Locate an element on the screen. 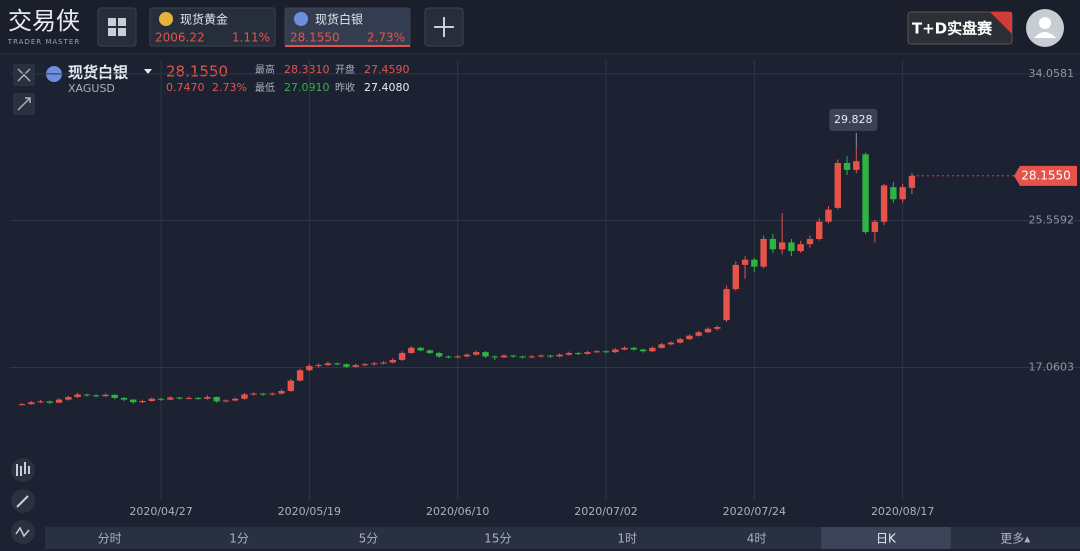 Image resolution: width=1080 pixels, height=551 pixels. period-tab: 分时 is located at coordinates (110, 539).